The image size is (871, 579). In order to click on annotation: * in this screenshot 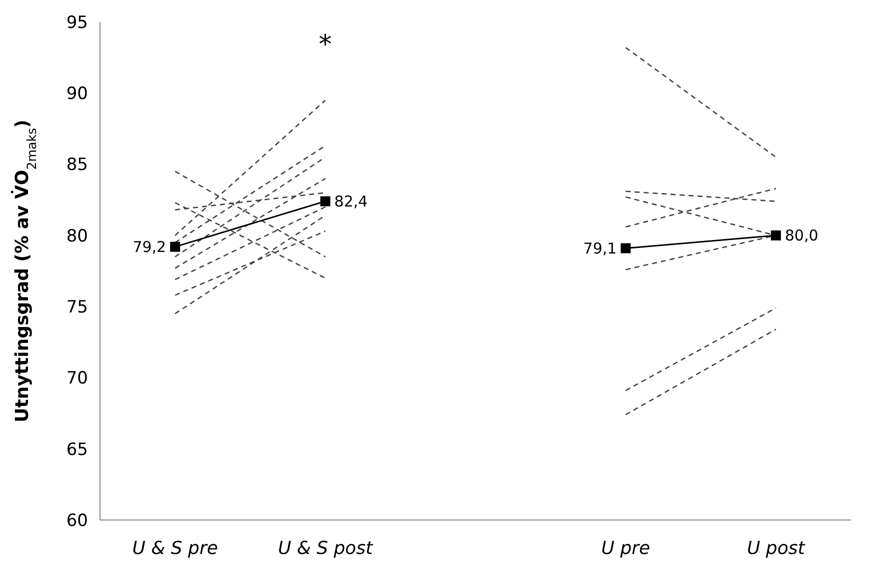, I will do `click(325, 45)`.